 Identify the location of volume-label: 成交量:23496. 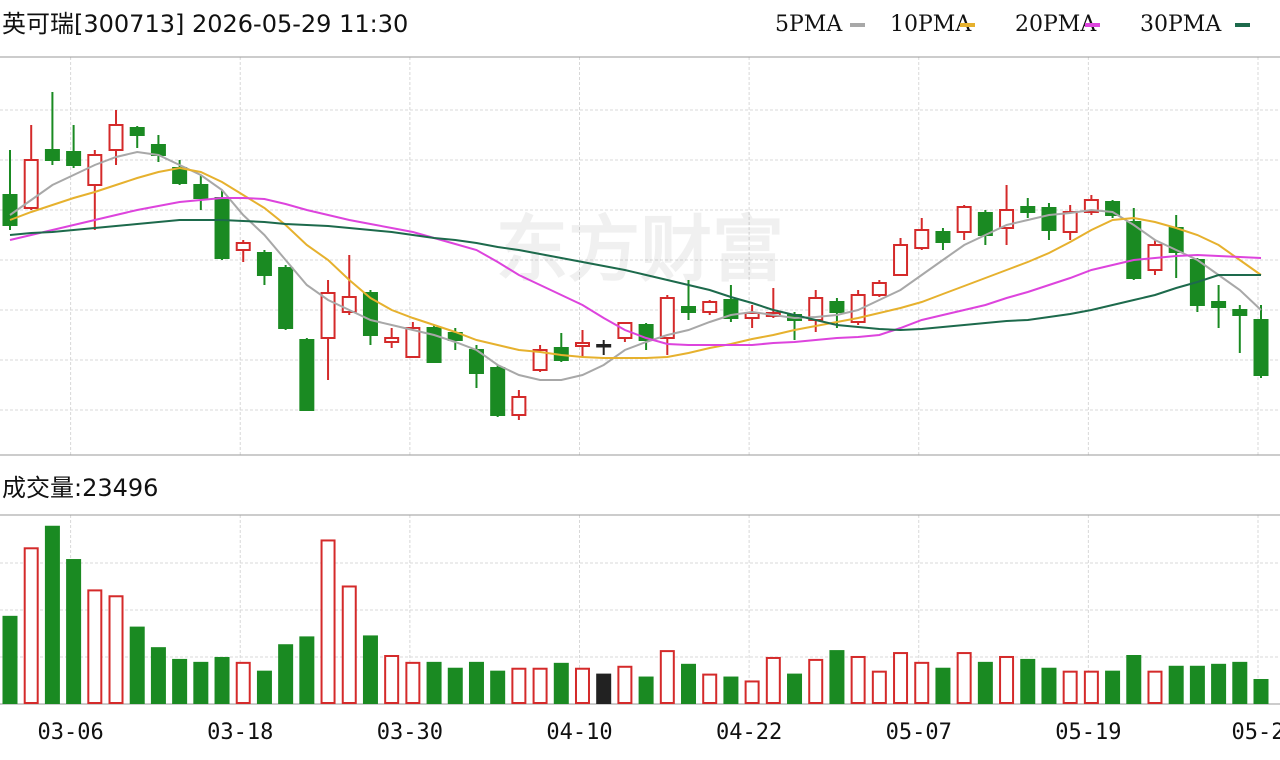
(80, 488).